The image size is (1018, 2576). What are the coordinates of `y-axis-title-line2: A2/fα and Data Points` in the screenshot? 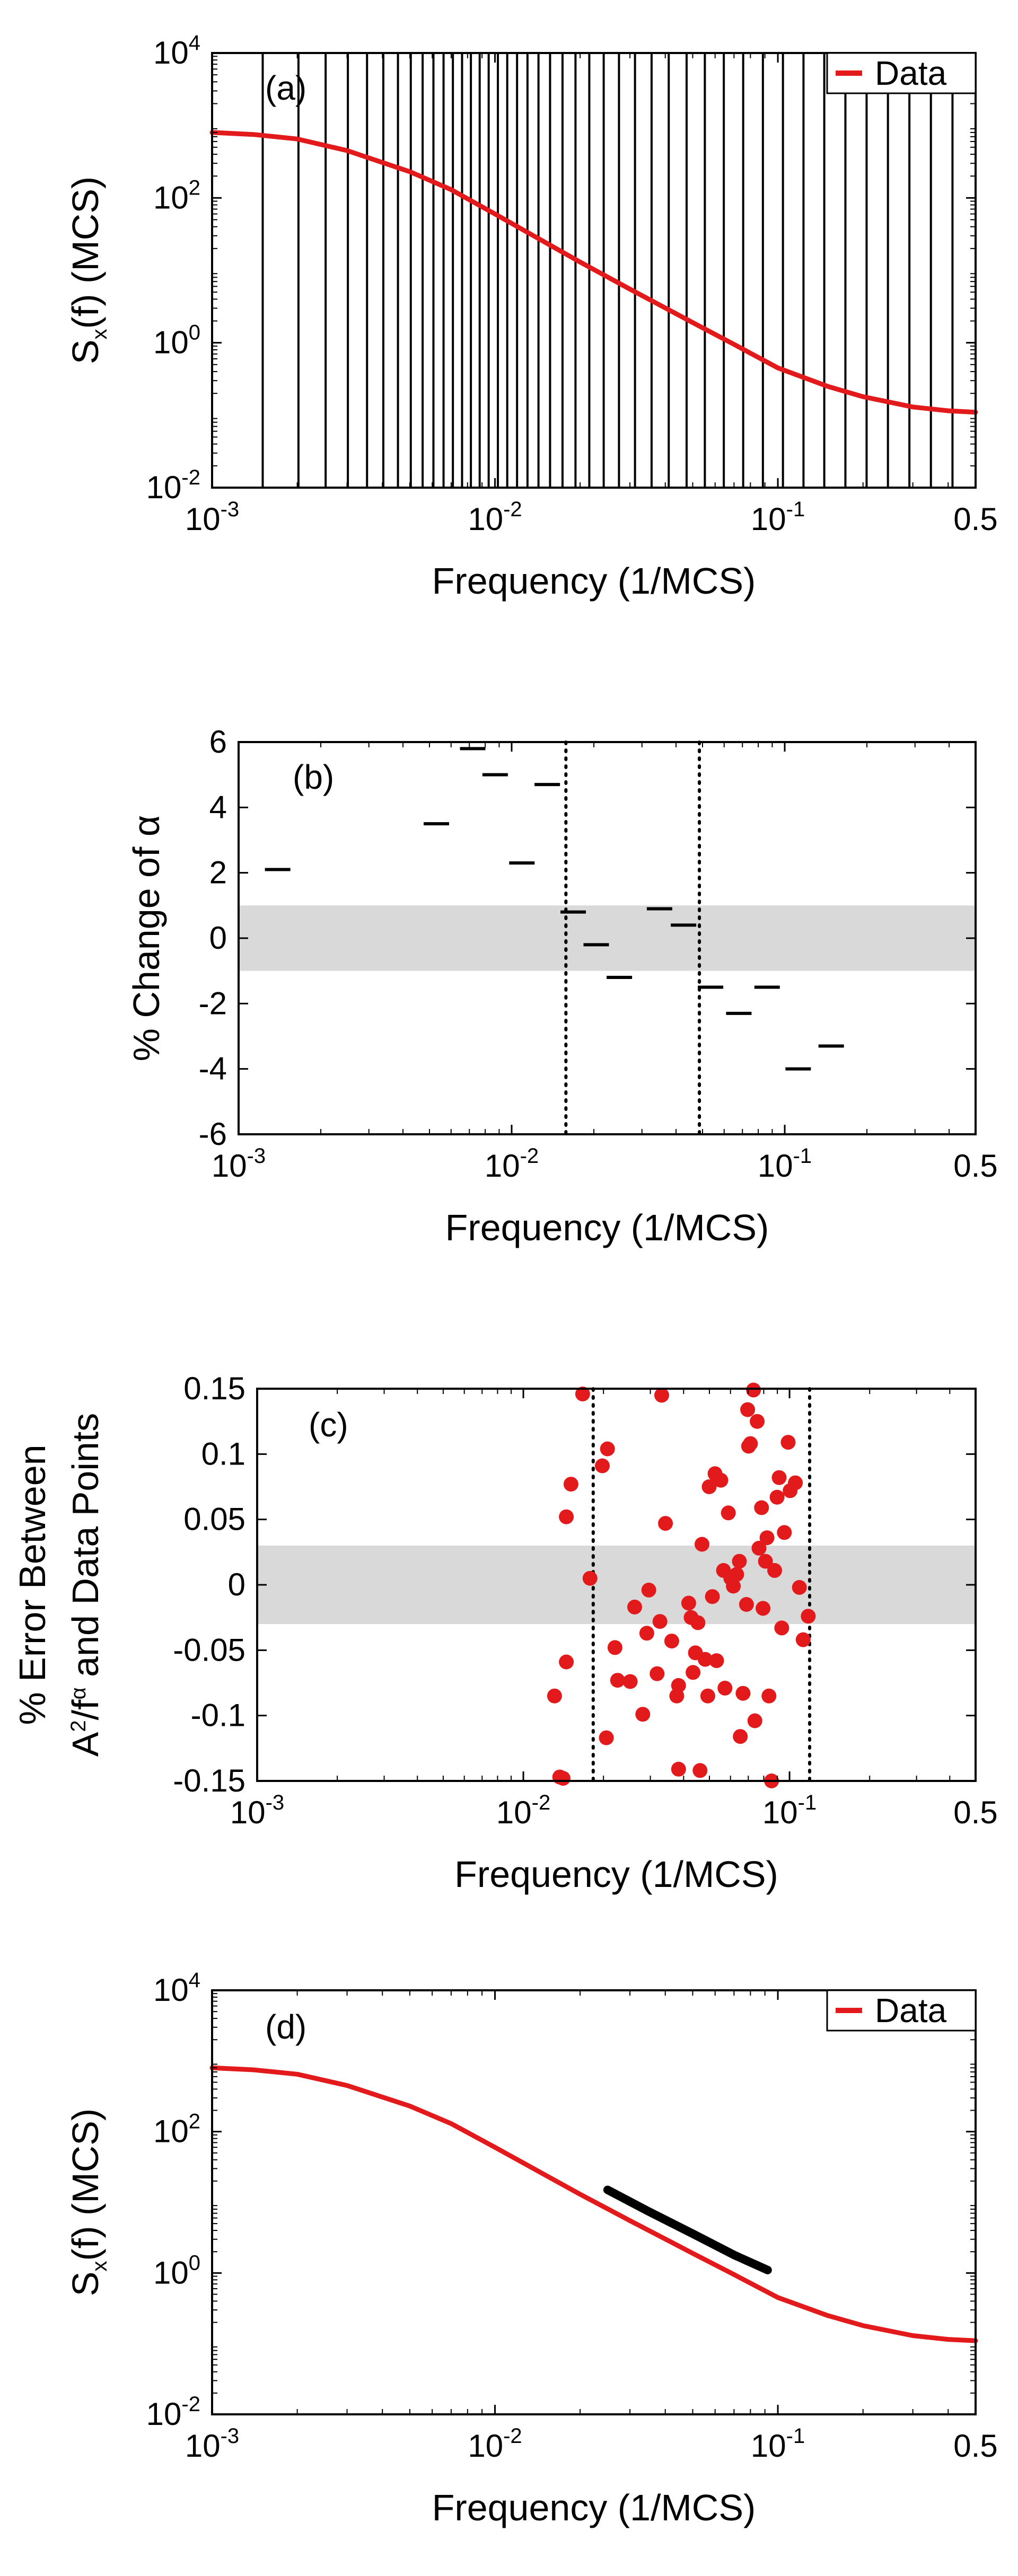 It's located at (85, 1585).